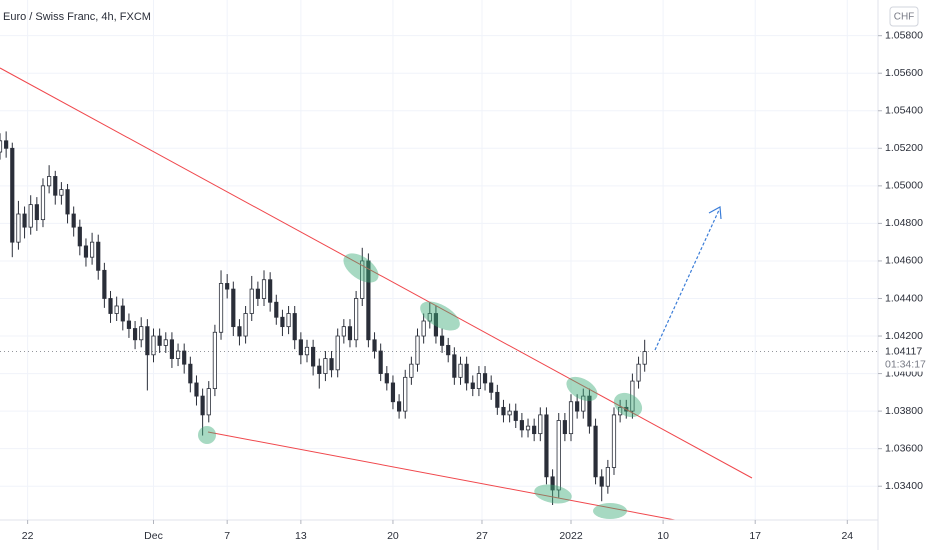 The image size is (932, 550). Describe the element at coordinates (904, 336) in the screenshot. I see `y-tick-label: 1.04200` at that location.